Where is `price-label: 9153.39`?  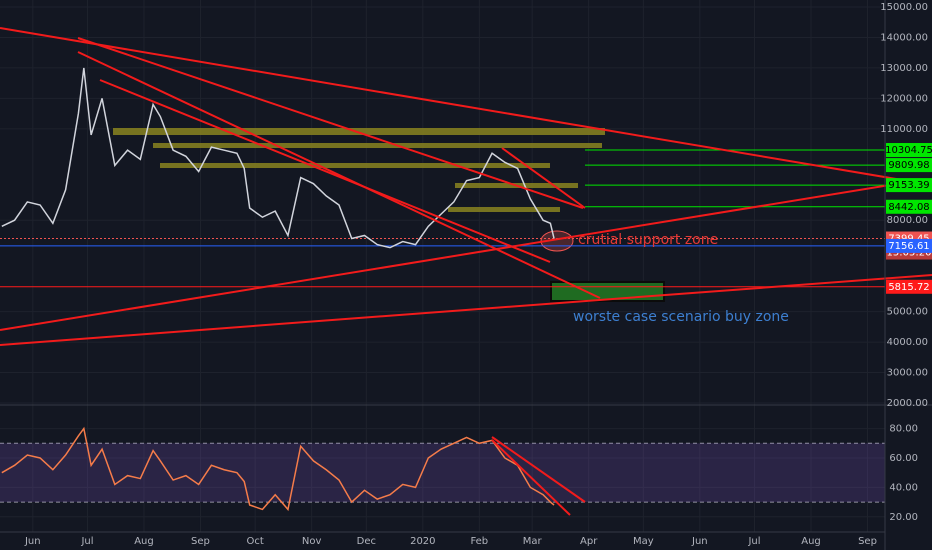 price-label: 9153.39 is located at coordinates (908, 185).